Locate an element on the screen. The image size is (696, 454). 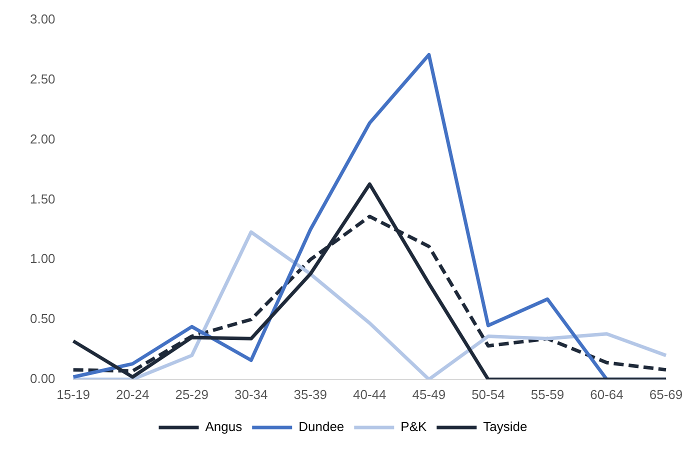
legend-label: Angus is located at coordinates (224, 426).